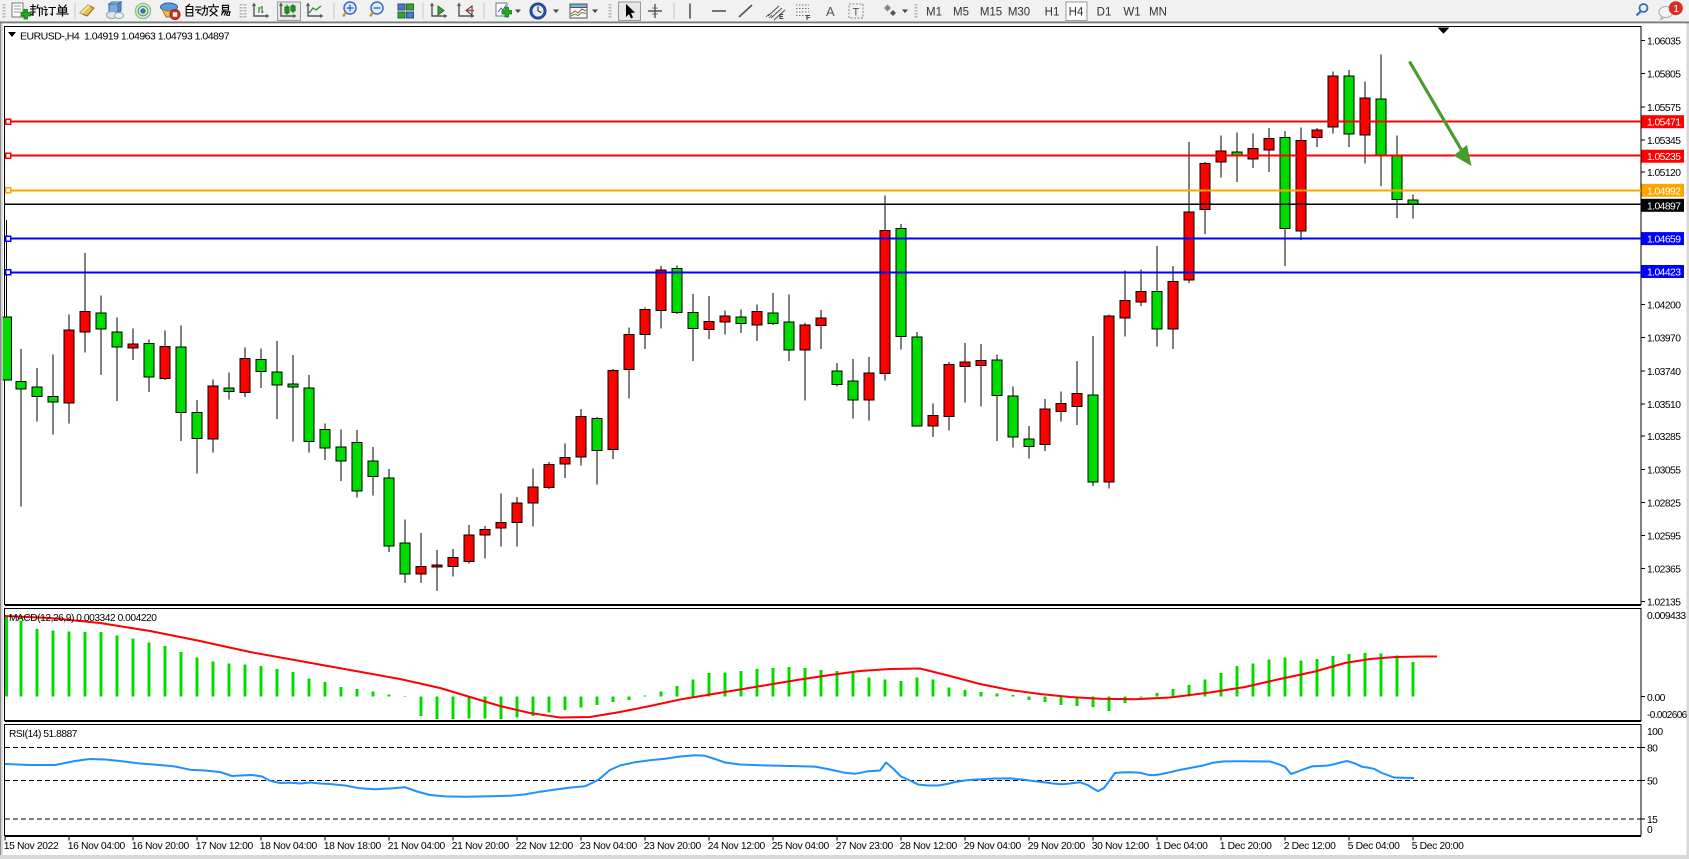 The width and height of the screenshot is (1689, 859). I want to click on svg-text: W1, so click(1131, 13).